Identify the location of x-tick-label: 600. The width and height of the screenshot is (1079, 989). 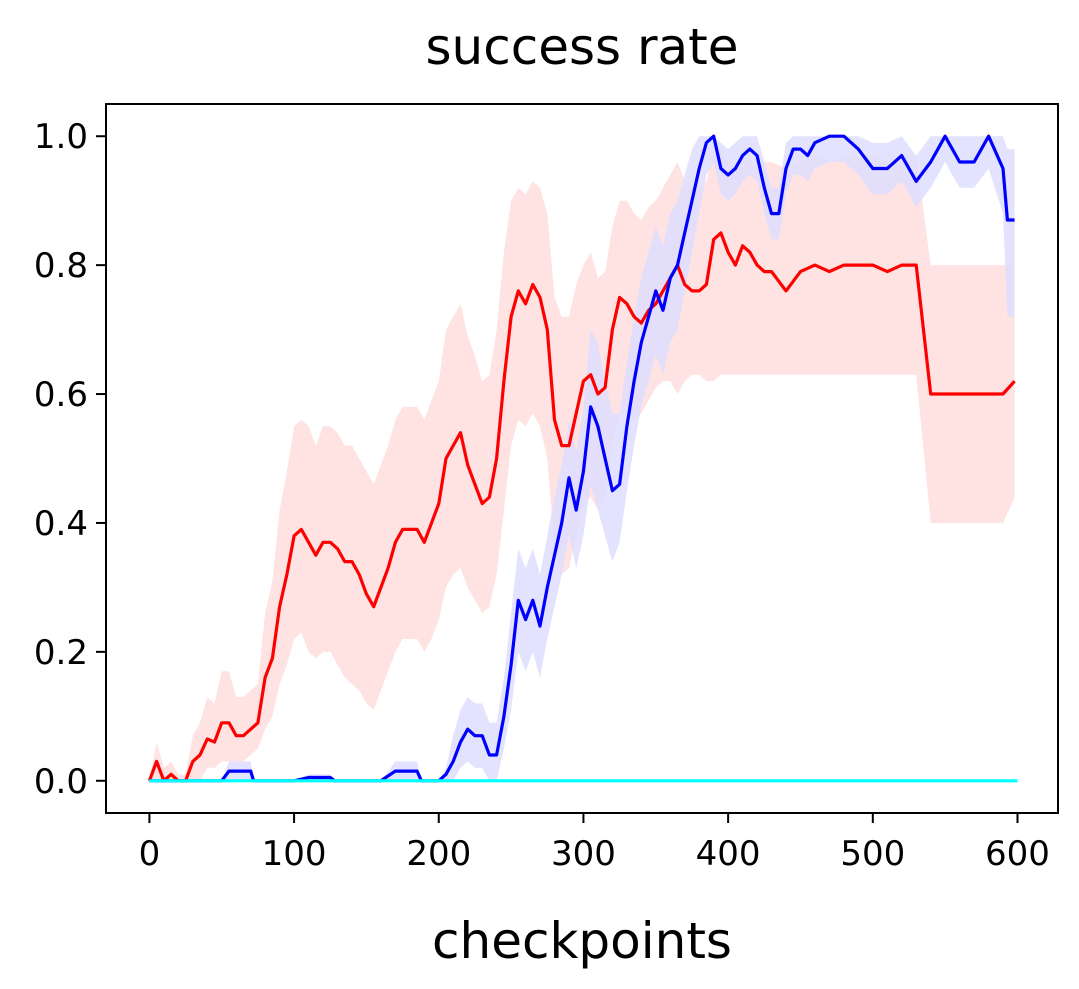
(1017, 854).